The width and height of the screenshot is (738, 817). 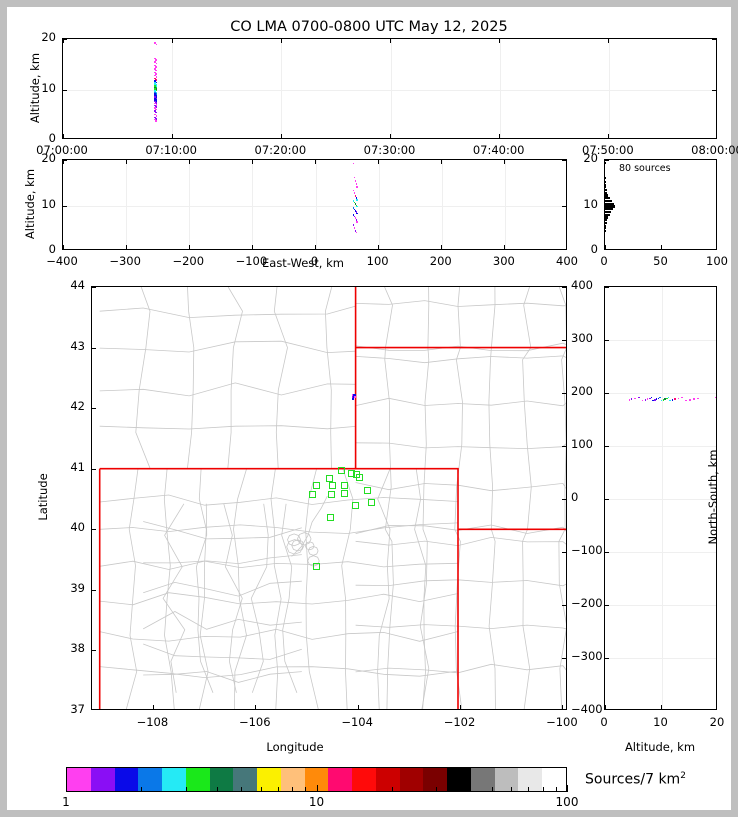 What do you see at coordinates (594, 249) in the screenshot?
I see `histogram-ytick: 0` at bounding box center [594, 249].